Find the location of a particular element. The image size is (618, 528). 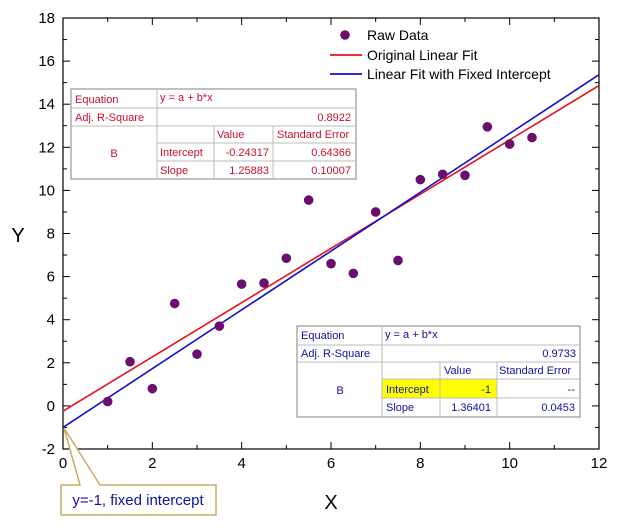

table-original-slope-se: 0.10007 is located at coordinates (331, 171).